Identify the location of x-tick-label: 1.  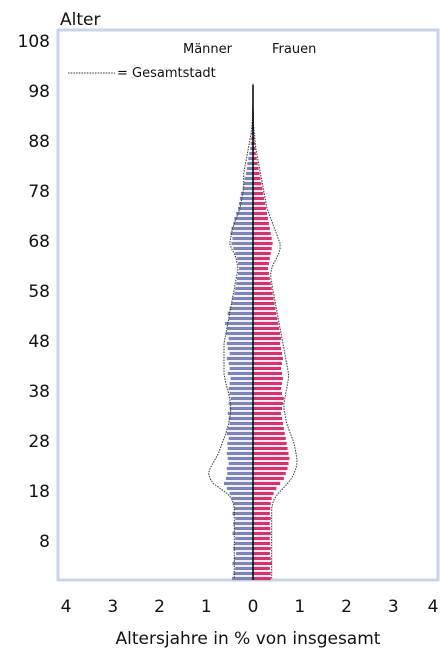
(206, 607).